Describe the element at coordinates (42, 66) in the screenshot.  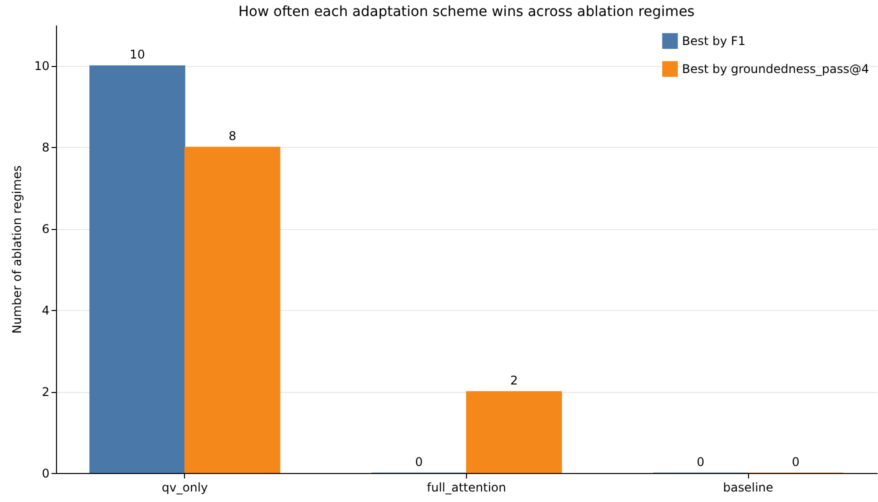
I see `y-tick-label: 10` at that location.